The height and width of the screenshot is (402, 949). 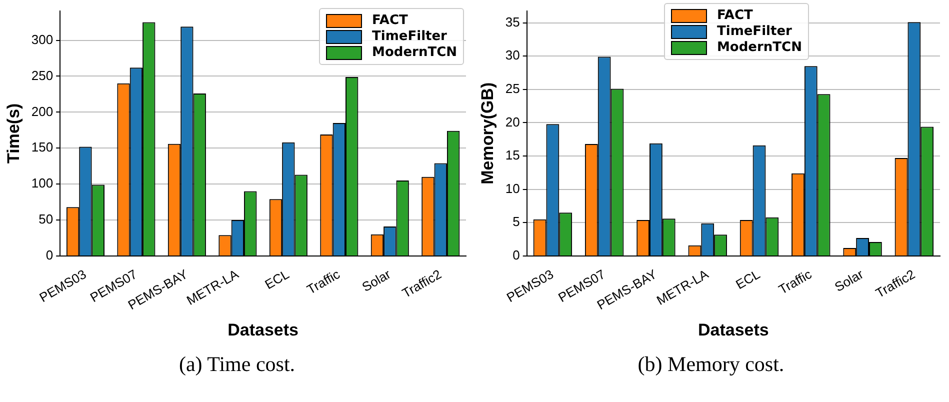 I want to click on y-tick-label: 5, so click(x=516, y=222).